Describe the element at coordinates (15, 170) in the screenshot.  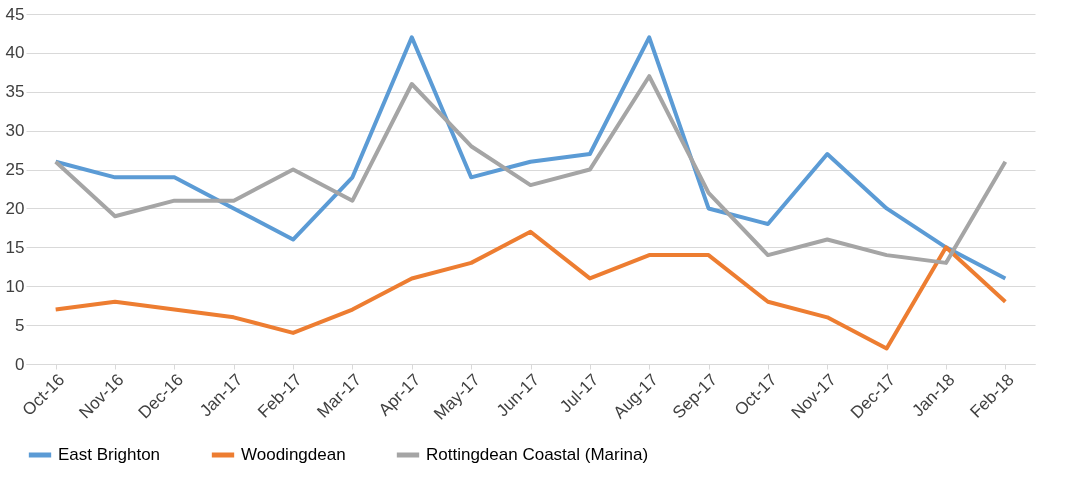
I see `y-tick-label: 25` at that location.